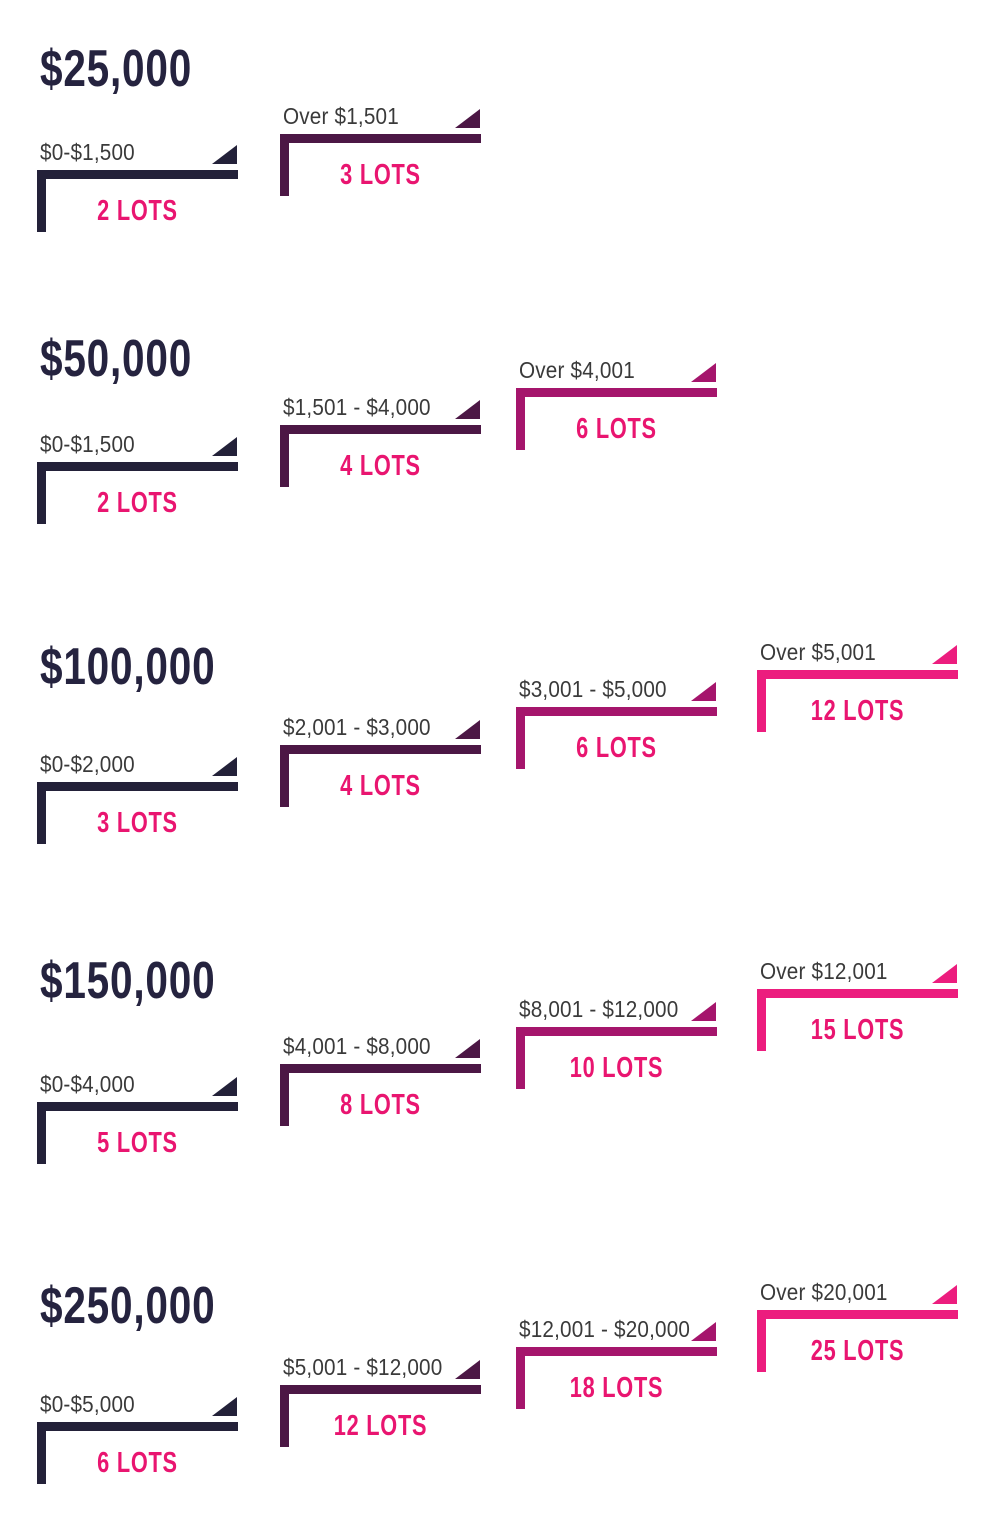 The height and width of the screenshot is (1532, 1000). I want to click on lots-label: 8 LOTS, so click(380, 1105).